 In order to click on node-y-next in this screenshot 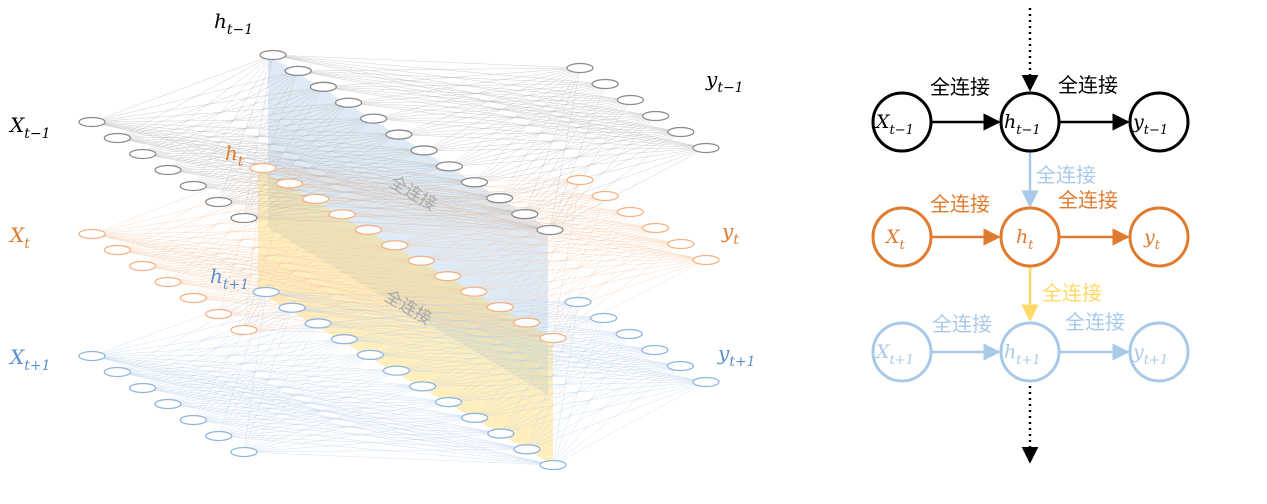, I will do `click(1159, 352)`.